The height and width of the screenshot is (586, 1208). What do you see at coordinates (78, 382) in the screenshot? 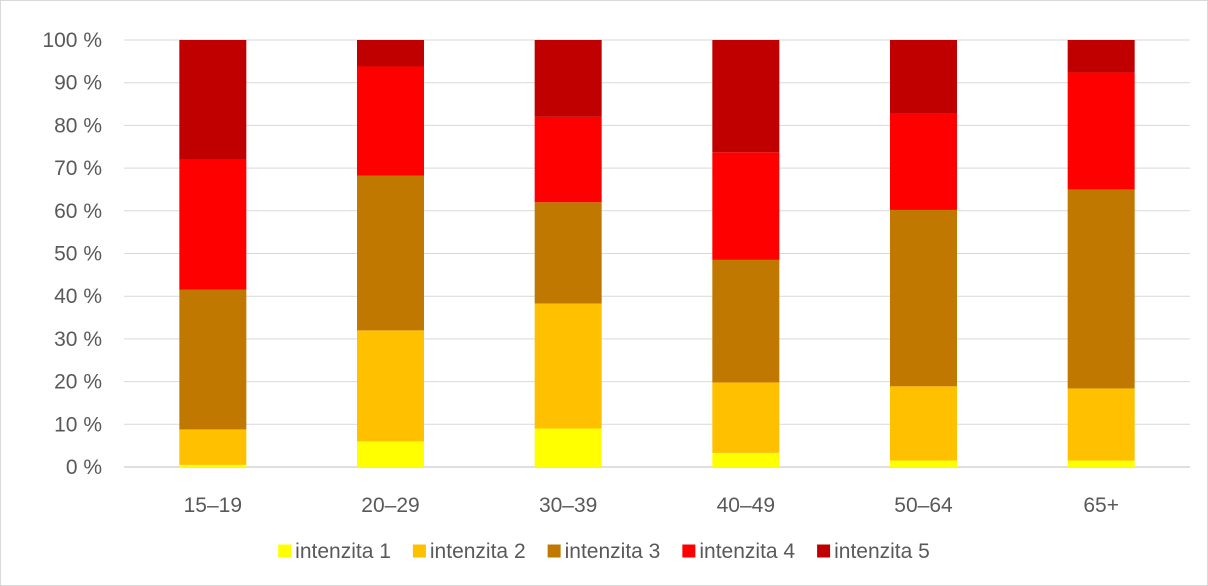
I see `y-tick-label: 20 %` at bounding box center [78, 382].